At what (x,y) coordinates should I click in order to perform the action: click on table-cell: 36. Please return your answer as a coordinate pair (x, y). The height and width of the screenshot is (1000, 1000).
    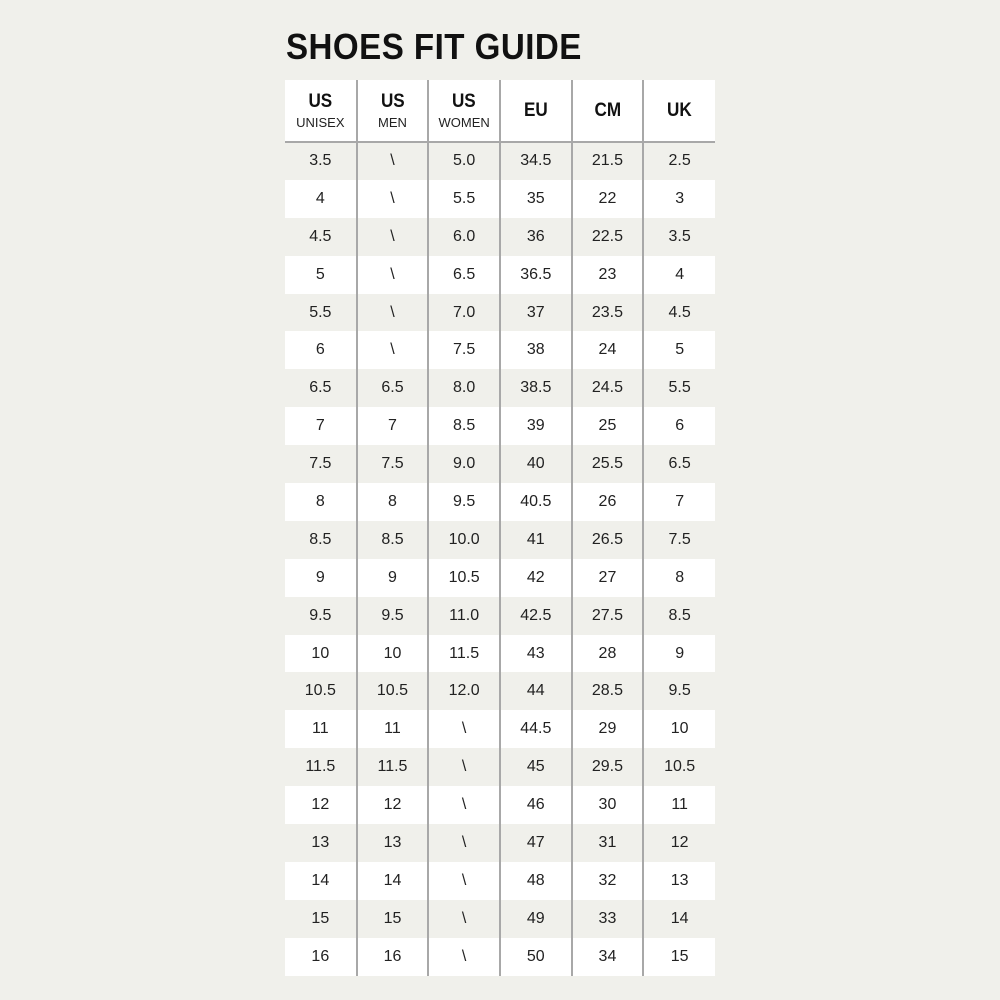
    Looking at the image, I should click on (535, 236).